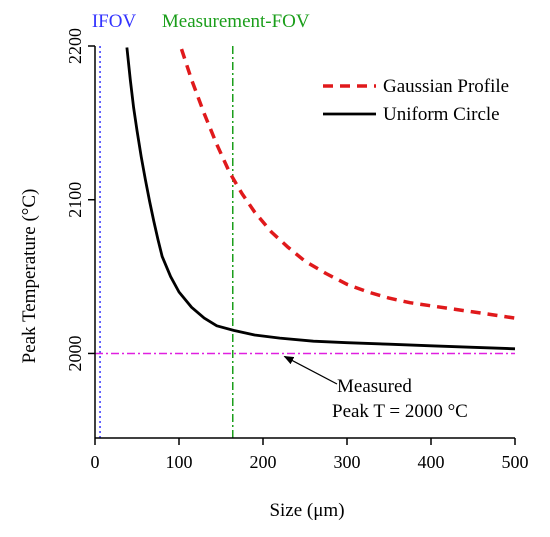  I want to click on annotation: Measured Peak T = 2000 °C, so click(375, 388).